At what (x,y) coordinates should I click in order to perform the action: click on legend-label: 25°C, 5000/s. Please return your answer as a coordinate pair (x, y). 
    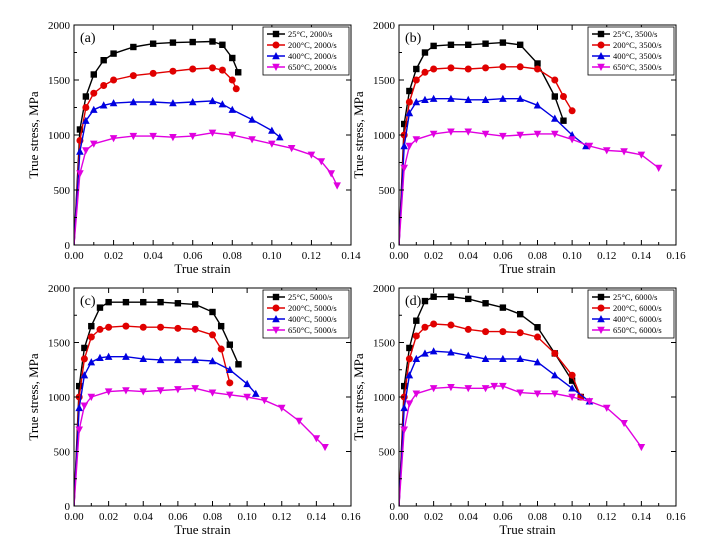
    Looking at the image, I should click on (310, 297).